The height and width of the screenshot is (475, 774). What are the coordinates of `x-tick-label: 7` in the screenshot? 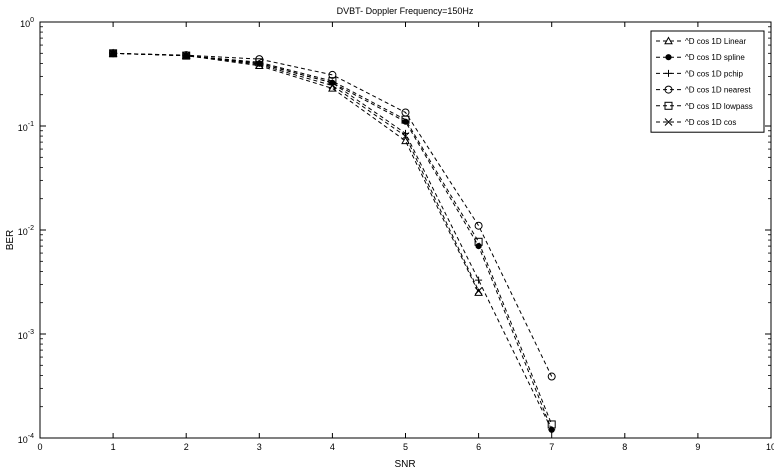 It's located at (551, 447).